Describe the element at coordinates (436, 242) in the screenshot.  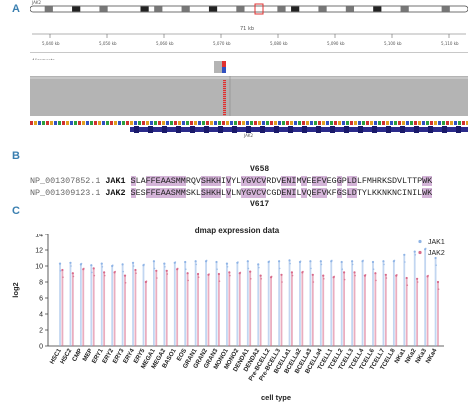
I see `legend-label-jak1: JAK1` at that location.